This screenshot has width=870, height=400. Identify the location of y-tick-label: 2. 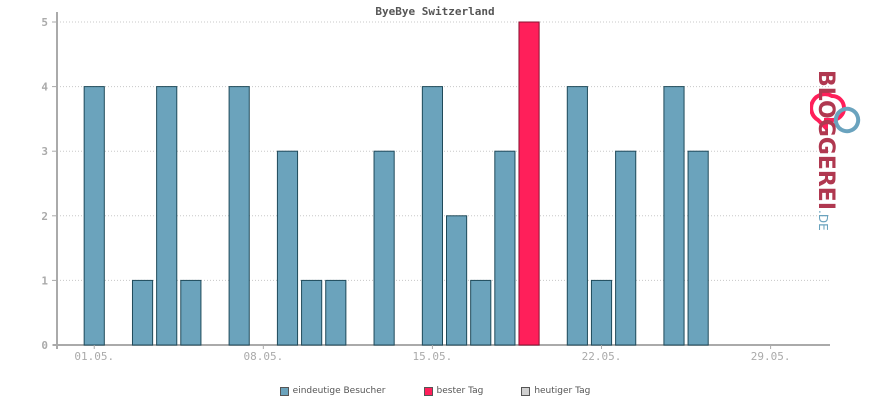
(44, 216).